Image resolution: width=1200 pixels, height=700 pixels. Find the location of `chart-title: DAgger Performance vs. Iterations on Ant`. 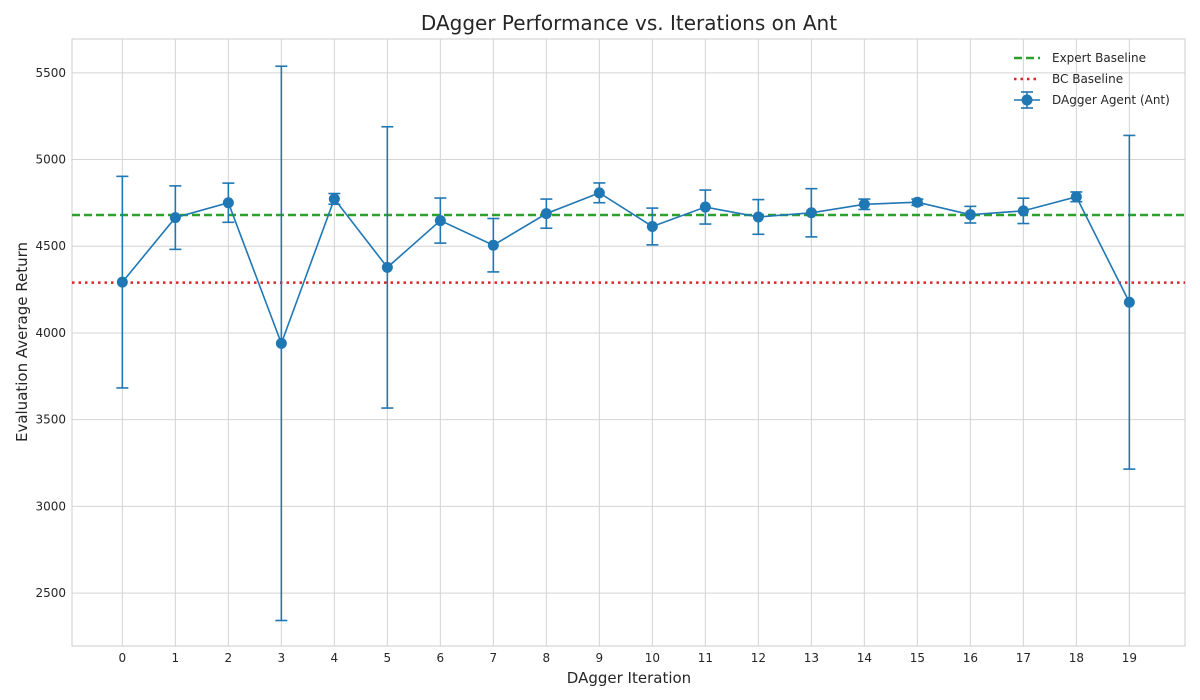

chart-title: DAgger Performance vs. Iterations on Ant is located at coordinates (629, 23).